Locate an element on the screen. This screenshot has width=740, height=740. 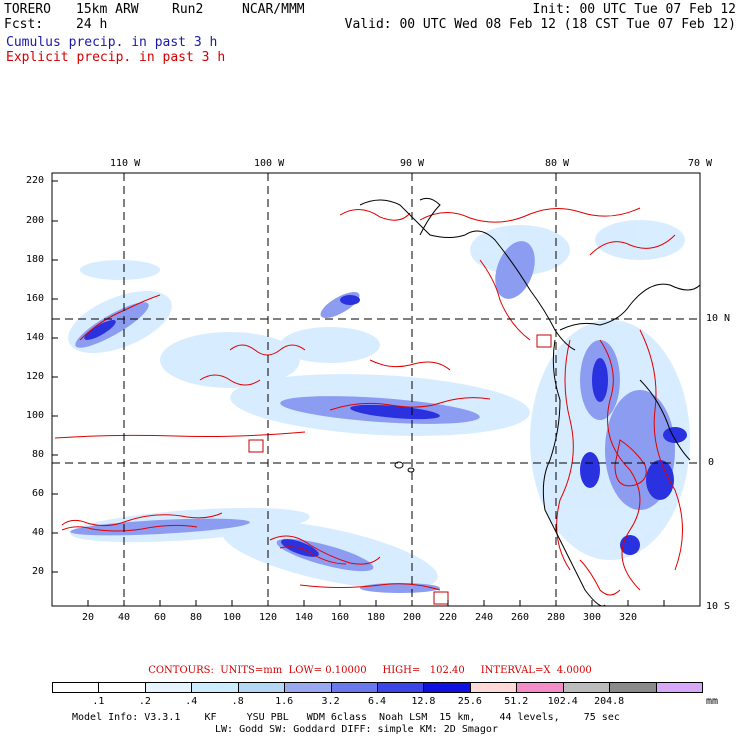
colorbar-label: .8 is located at coordinates (237, 701).